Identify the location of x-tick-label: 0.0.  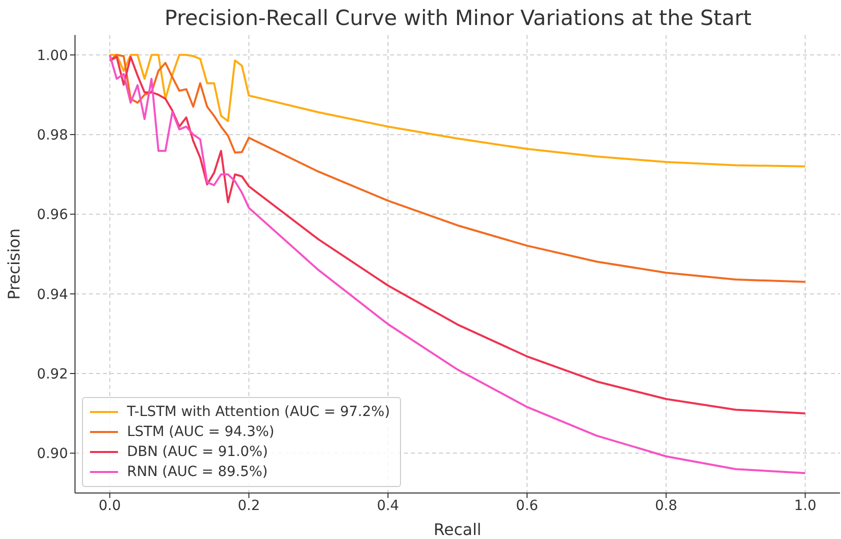
(109, 506).